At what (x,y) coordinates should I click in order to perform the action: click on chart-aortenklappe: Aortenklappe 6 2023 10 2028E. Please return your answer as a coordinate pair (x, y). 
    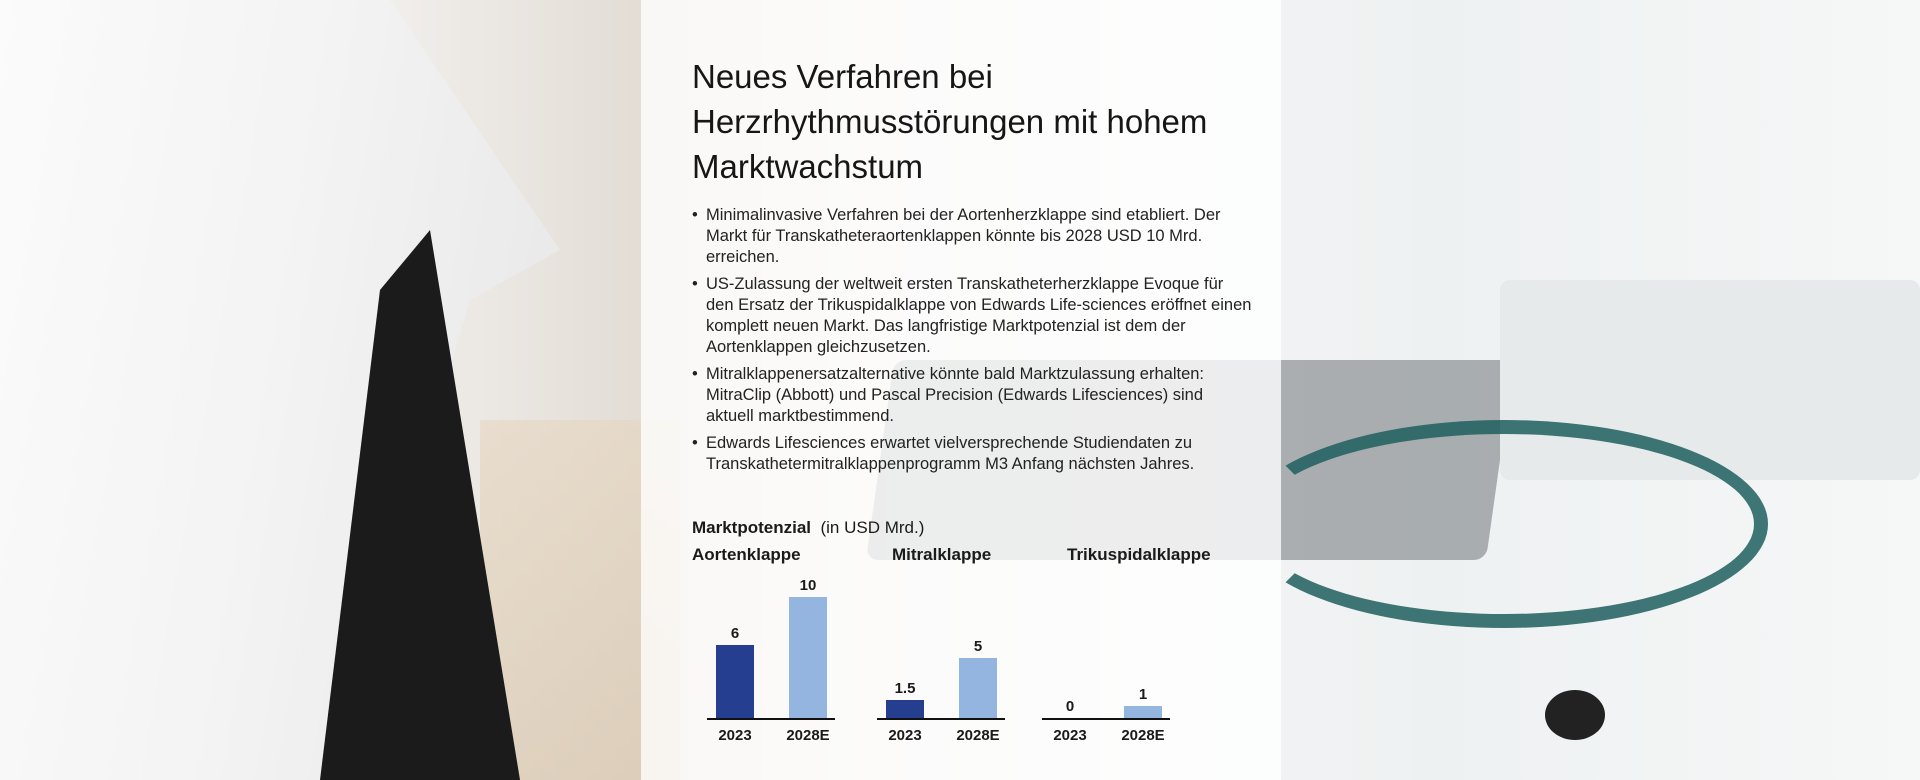
    Looking at the image, I should click on (777, 650).